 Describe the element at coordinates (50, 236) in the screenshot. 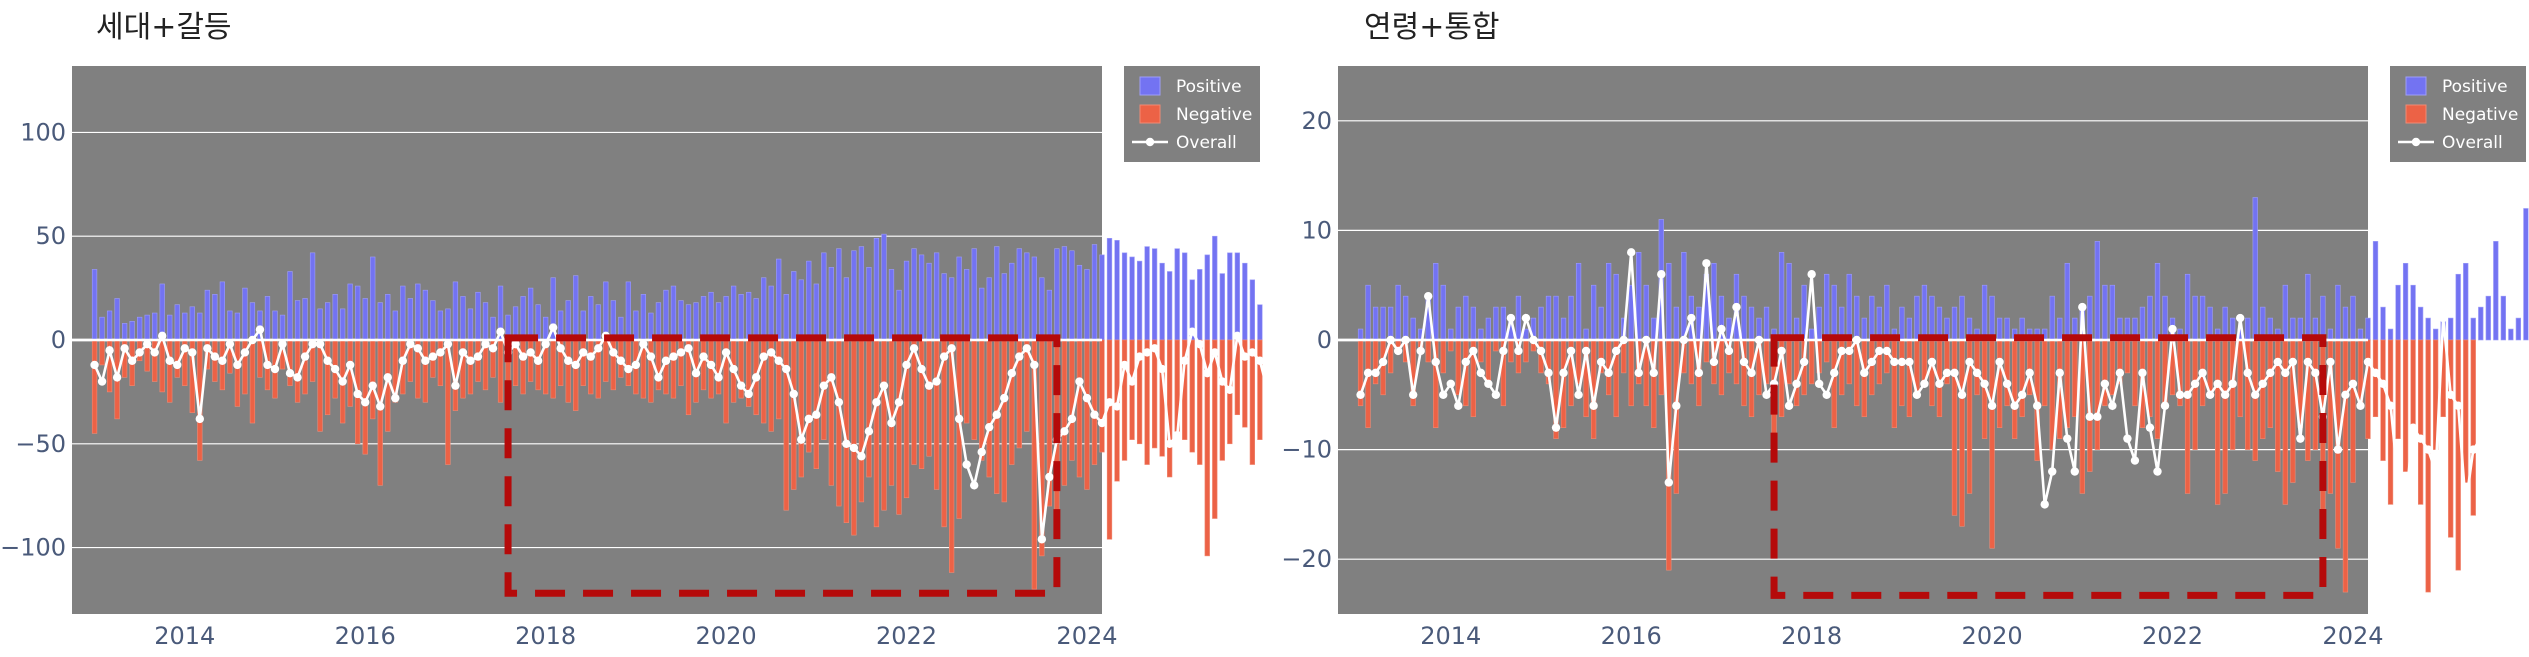

I see `y-tick-label: 50` at that location.